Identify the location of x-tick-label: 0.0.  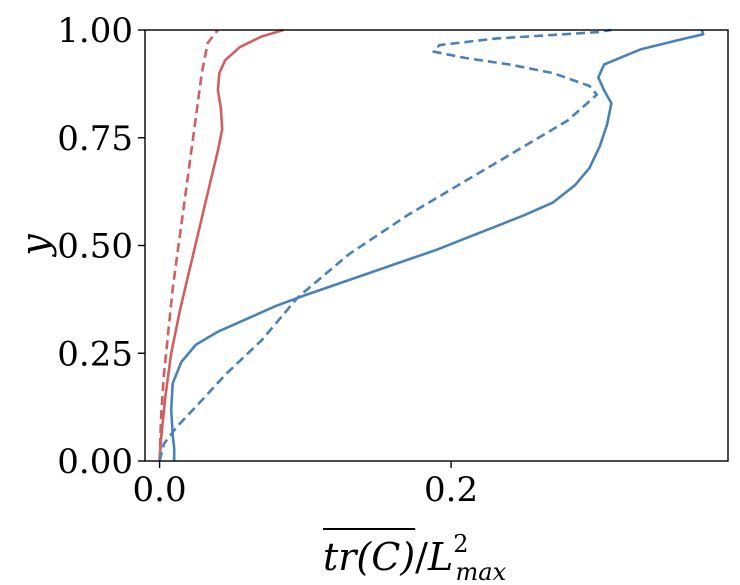
(160, 490).